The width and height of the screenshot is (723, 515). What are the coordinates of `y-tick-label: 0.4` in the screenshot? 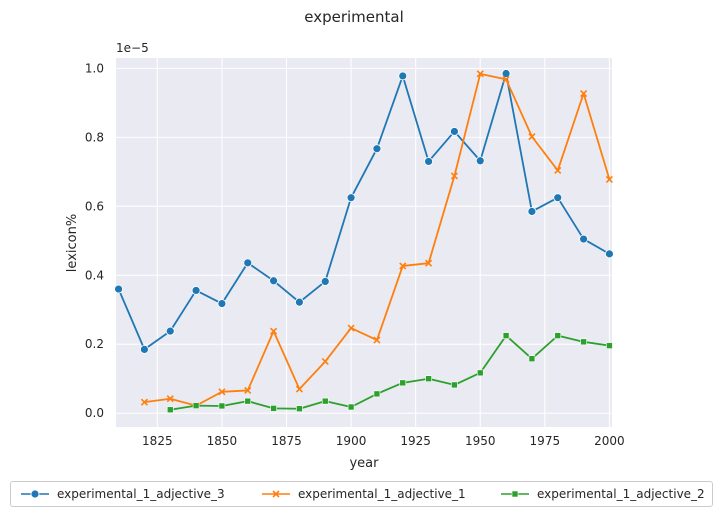 It's located at (94, 275).